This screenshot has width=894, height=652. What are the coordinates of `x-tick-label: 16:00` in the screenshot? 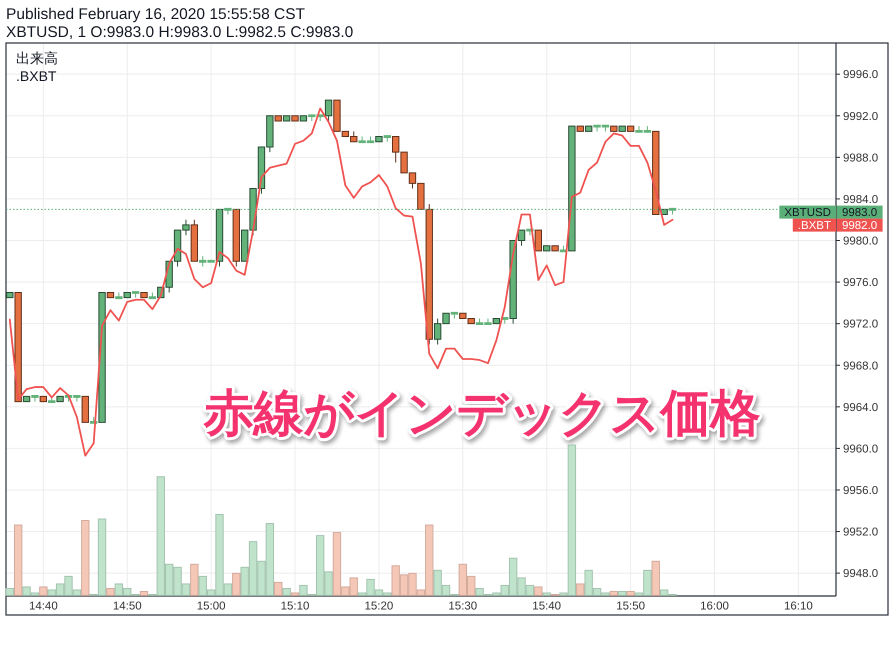 It's located at (714, 606).